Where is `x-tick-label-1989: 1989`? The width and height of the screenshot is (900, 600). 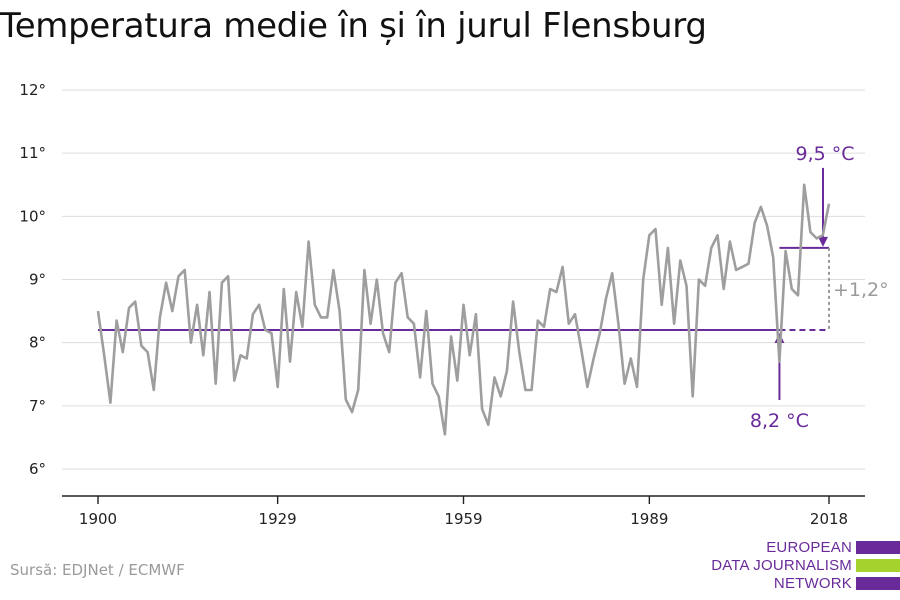
x-tick-label-1989: 1989 is located at coordinates (649, 519).